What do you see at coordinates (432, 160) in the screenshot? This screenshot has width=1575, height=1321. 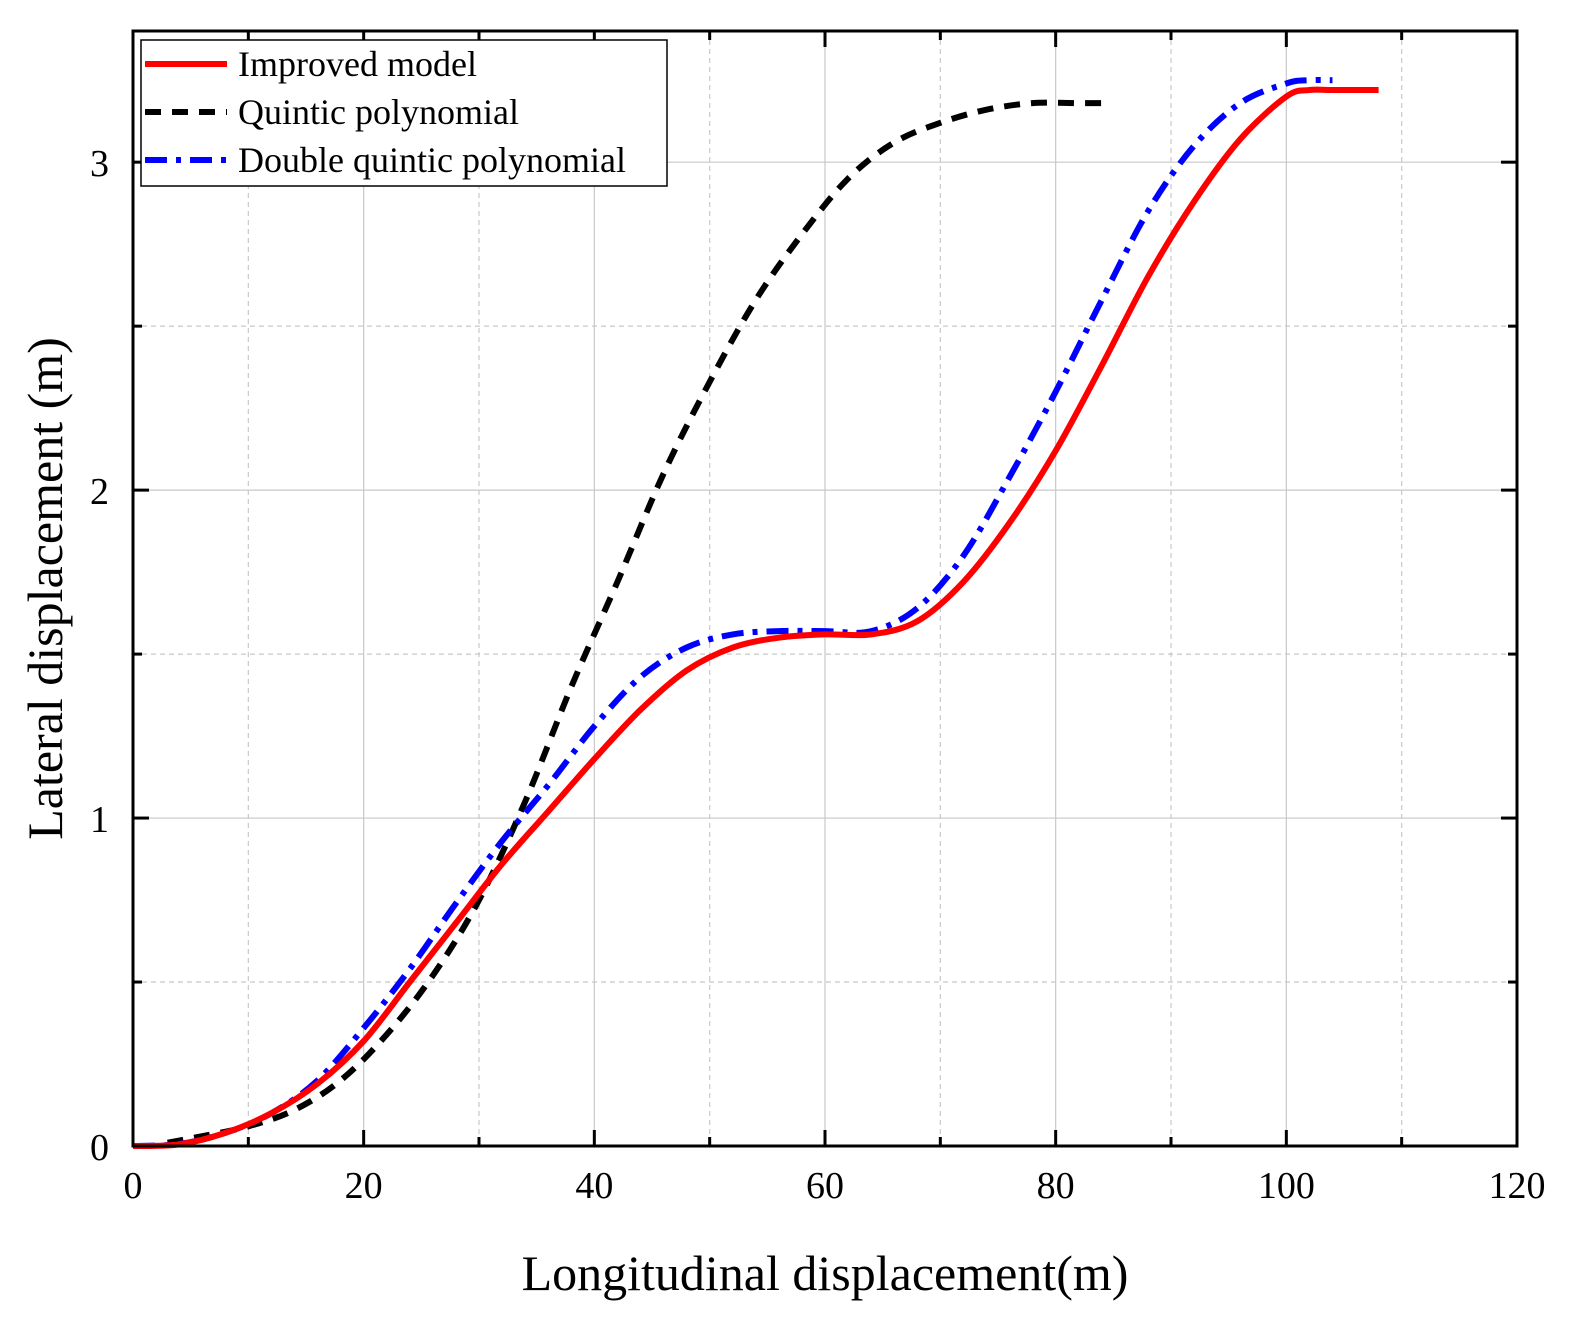 I see `legend-label-double-quintic-polynomial: Double quintic polynomial` at bounding box center [432, 160].